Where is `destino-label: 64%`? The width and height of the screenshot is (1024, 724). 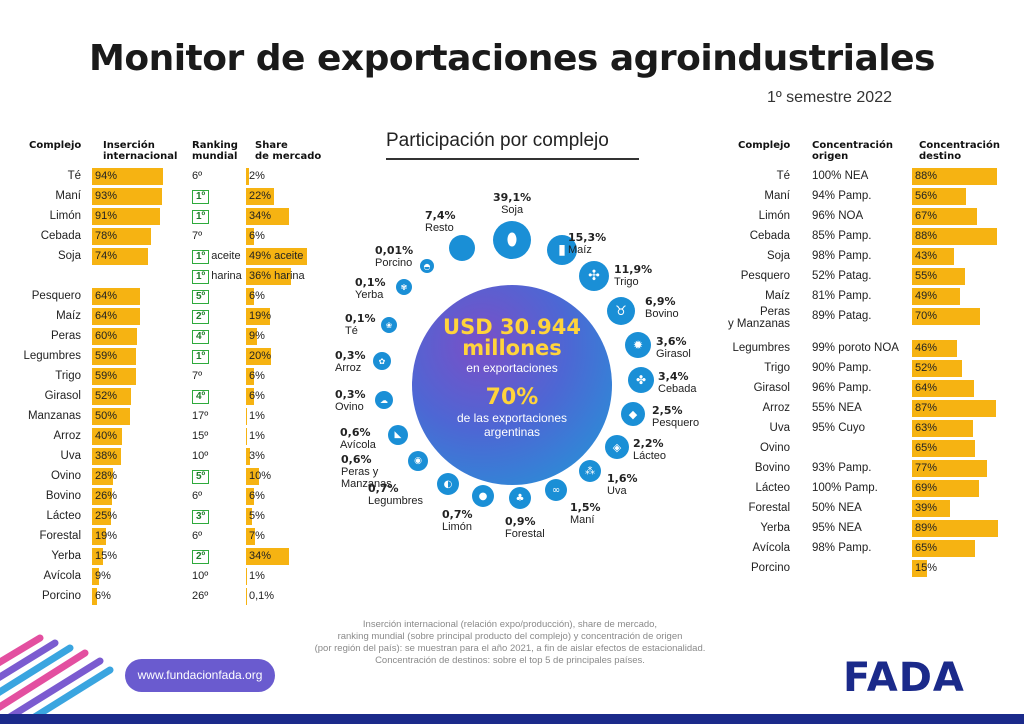
destino-label: 64% is located at coordinates (926, 388).